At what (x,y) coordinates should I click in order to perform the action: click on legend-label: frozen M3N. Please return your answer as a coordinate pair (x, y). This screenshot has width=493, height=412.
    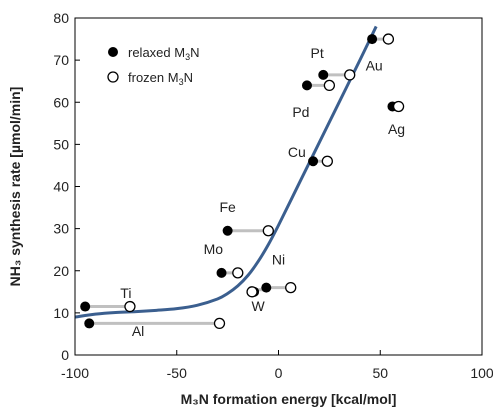
    Looking at the image, I should click on (160, 78).